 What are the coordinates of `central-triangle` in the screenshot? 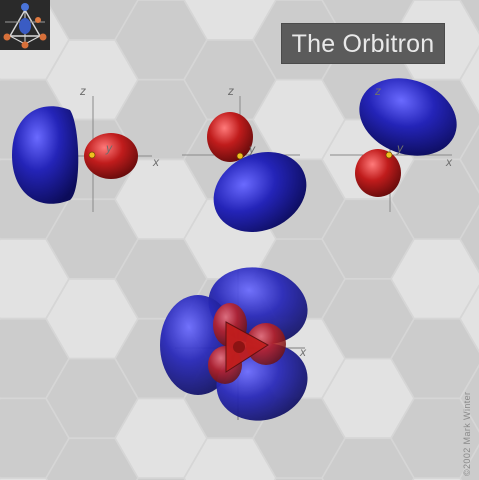 It's located at (247, 347).